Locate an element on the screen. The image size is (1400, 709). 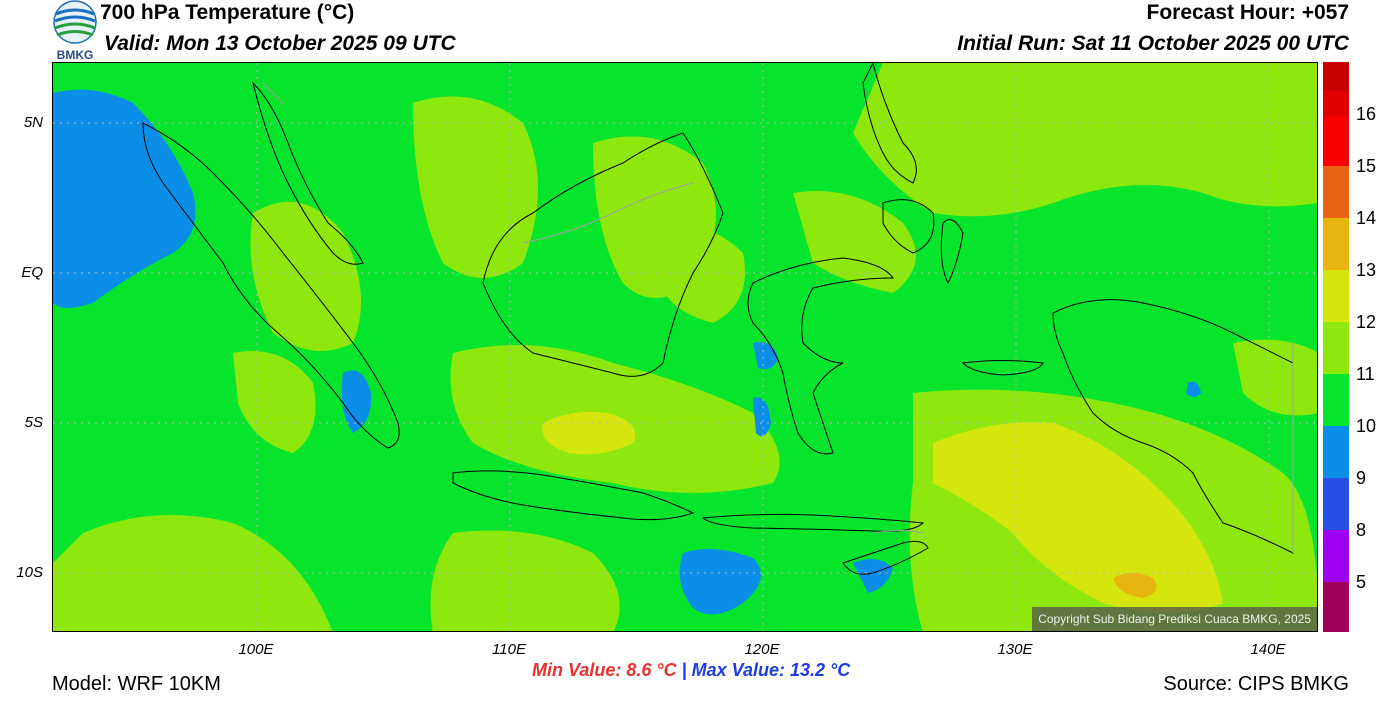
field-14c is located at coordinates (1135, 585).